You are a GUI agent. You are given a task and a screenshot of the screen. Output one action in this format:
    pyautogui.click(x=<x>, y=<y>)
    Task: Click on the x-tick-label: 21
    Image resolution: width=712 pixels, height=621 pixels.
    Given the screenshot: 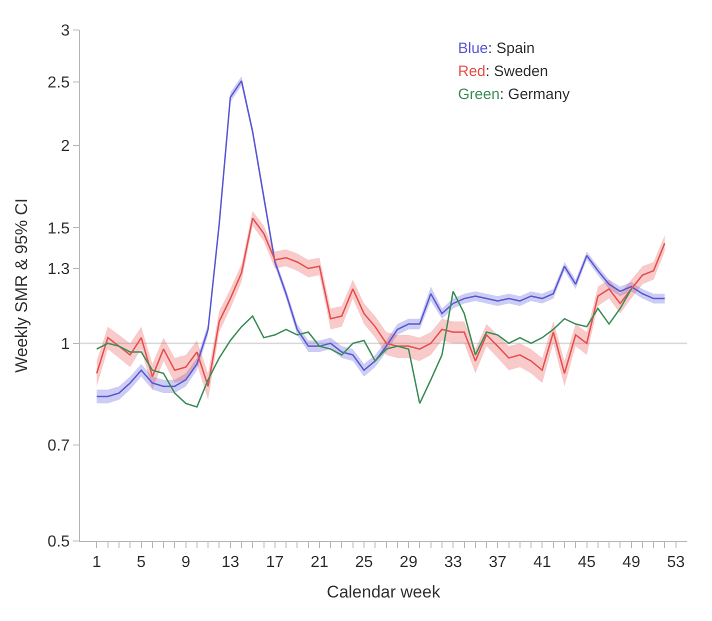 What is the action you would take?
    pyautogui.click(x=319, y=563)
    